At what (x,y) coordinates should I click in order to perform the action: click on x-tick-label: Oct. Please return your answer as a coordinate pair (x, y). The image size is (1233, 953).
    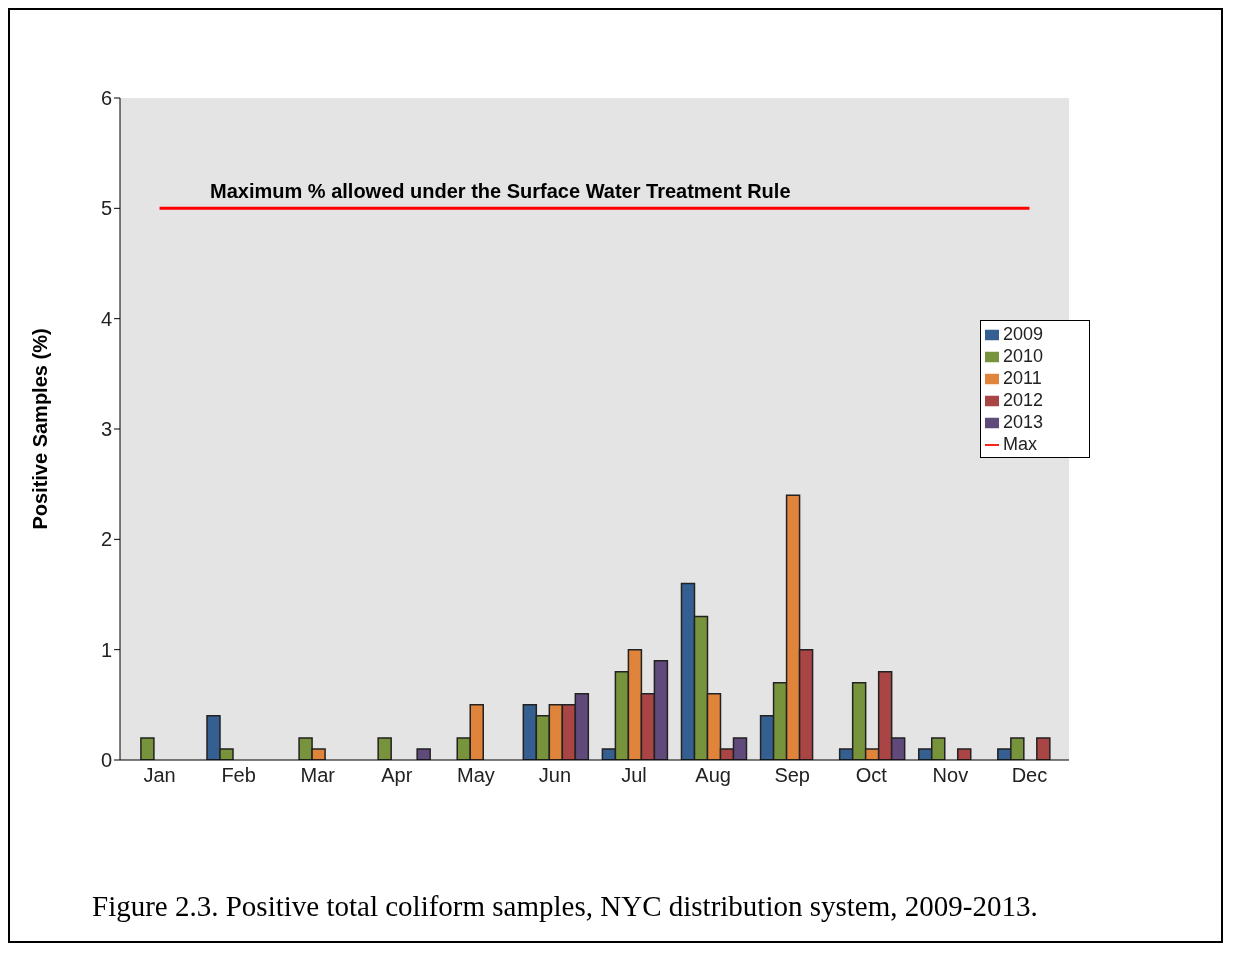
    Looking at the image, I should click on (871, 775).